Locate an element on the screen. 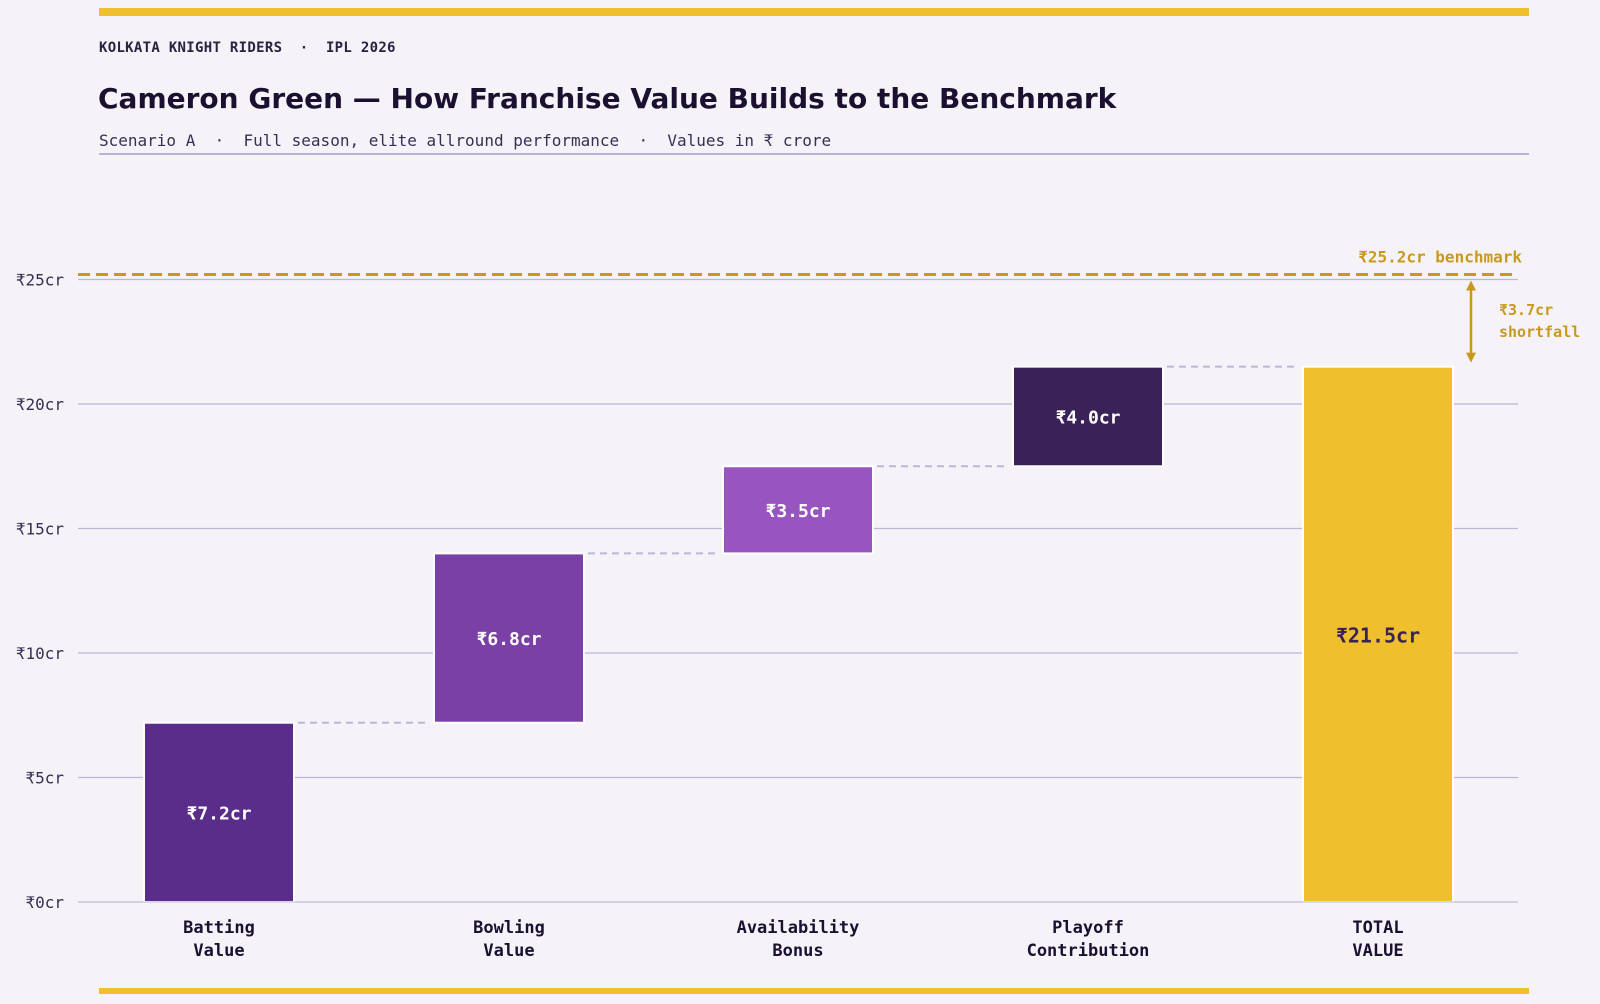 The width and height of the screenshot is (1600, 1004). total-value-label: ₹21.5cr is located at coordinates (1378, 635).